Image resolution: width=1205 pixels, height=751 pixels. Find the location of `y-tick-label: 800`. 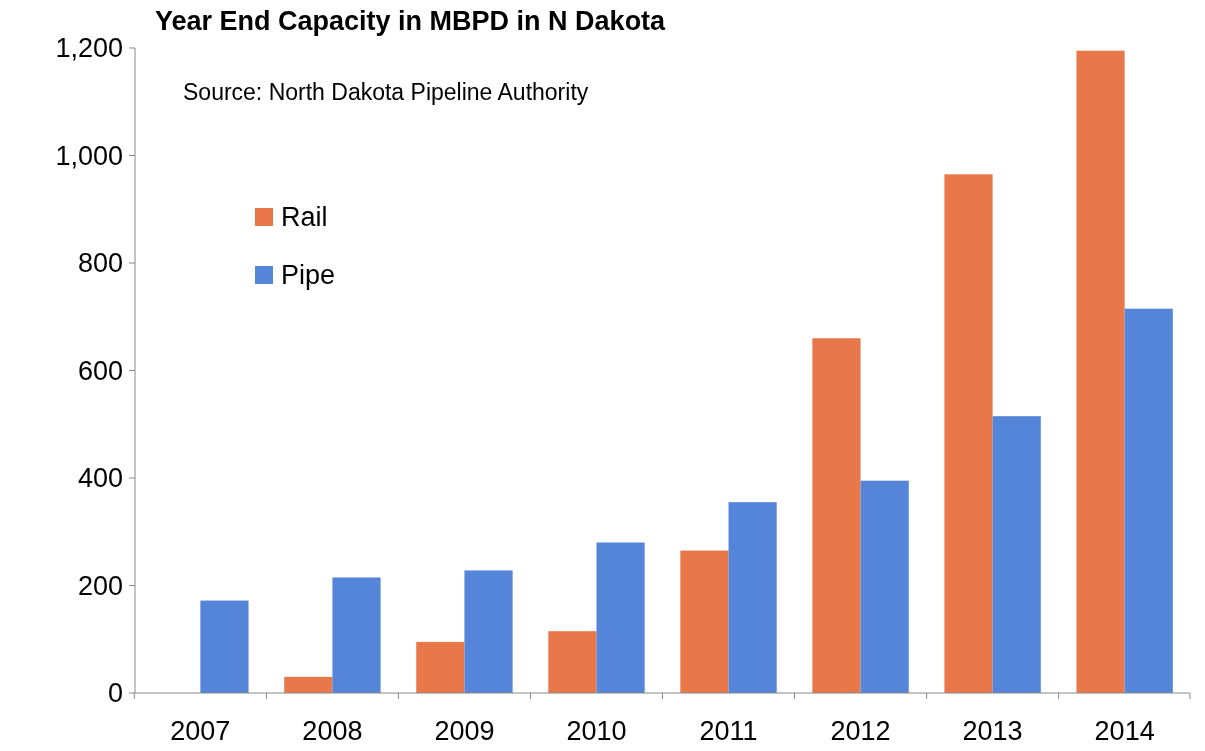

y-tick-label: 800 is located at coordinates (100, 263).